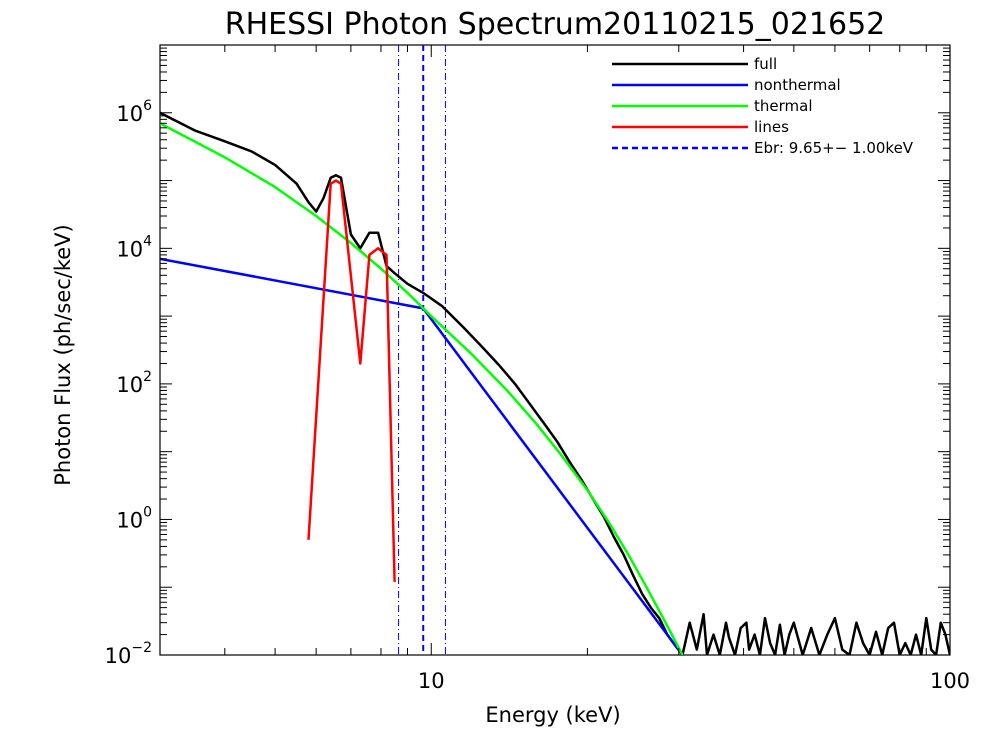 The height and width of the screenshot is (750, 1000). I want to click on x-tick-label: 10, so click(431, 681).